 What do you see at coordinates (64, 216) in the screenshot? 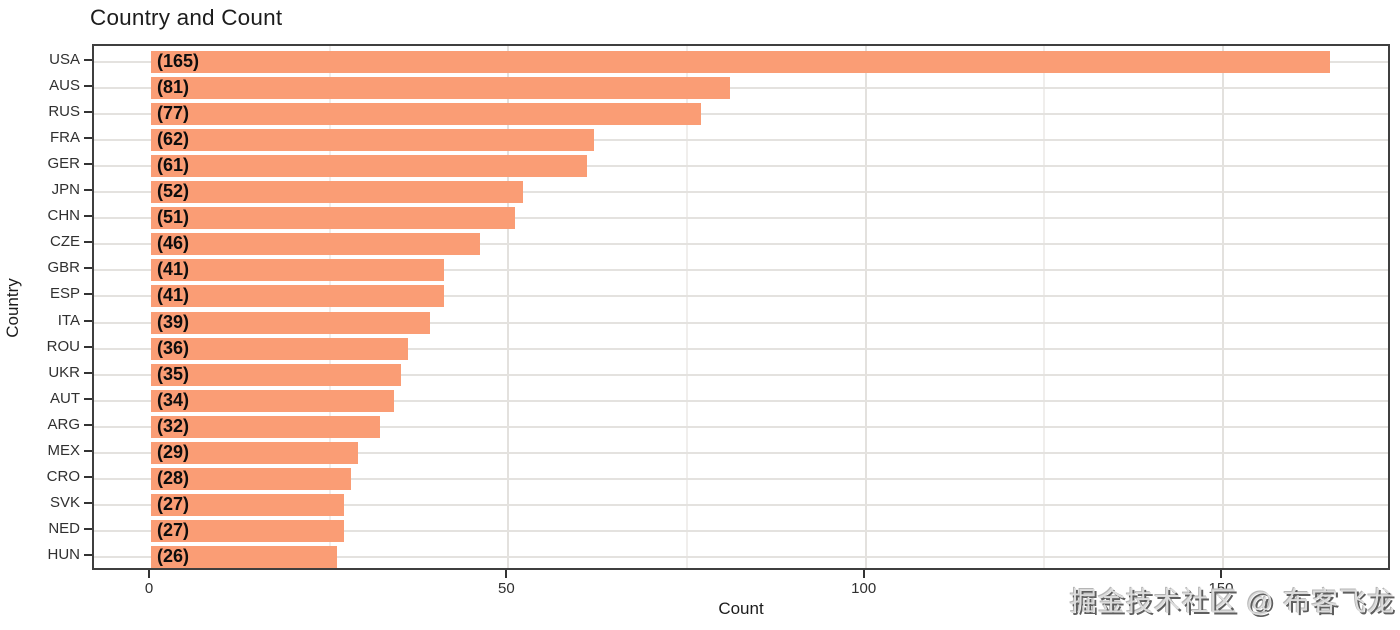
I see `y-tick-label-chn: CHN` at bounding box center [64, 216].